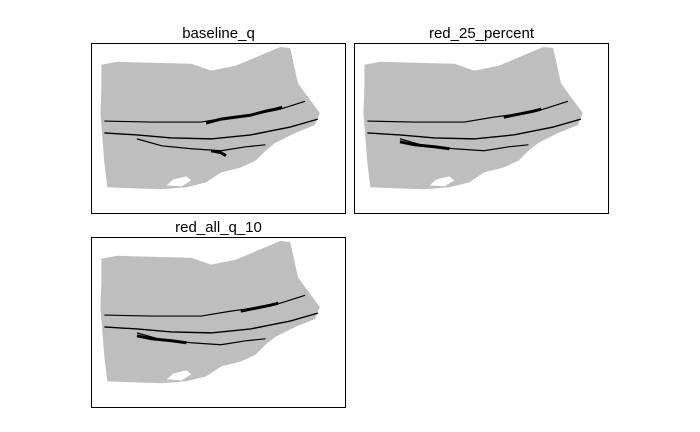 This screenshot has width=700, height=432. I want to click on panel-title: red_25_percent, so click(481, 33).